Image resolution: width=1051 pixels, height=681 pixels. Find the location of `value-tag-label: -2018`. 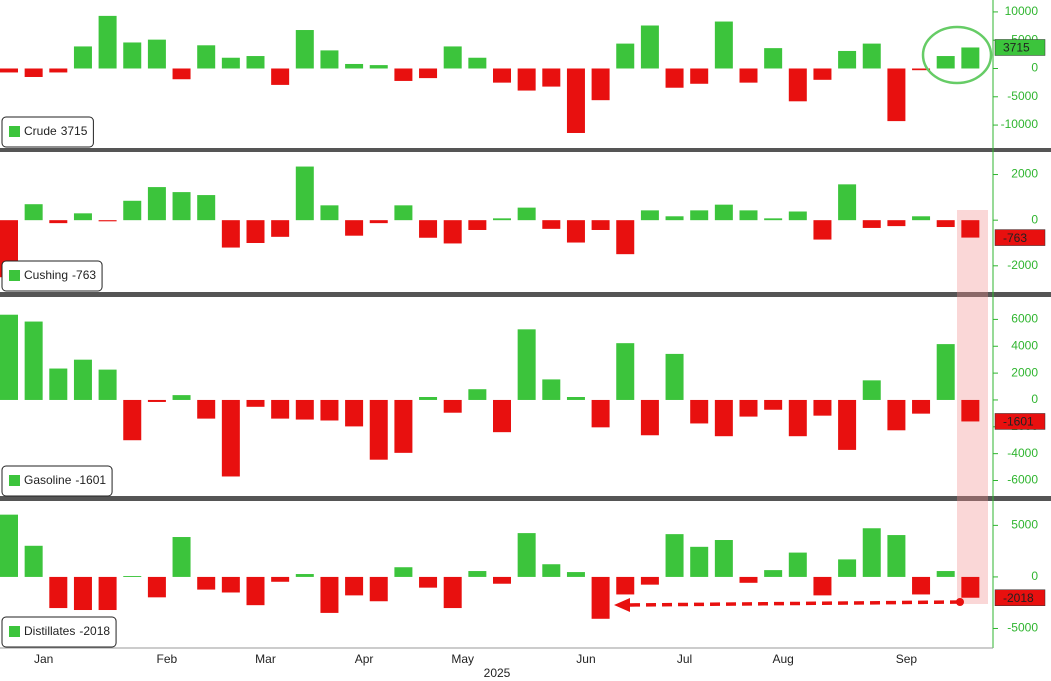

value-tag-label: -2018 is located at coordinates (1018, 598).